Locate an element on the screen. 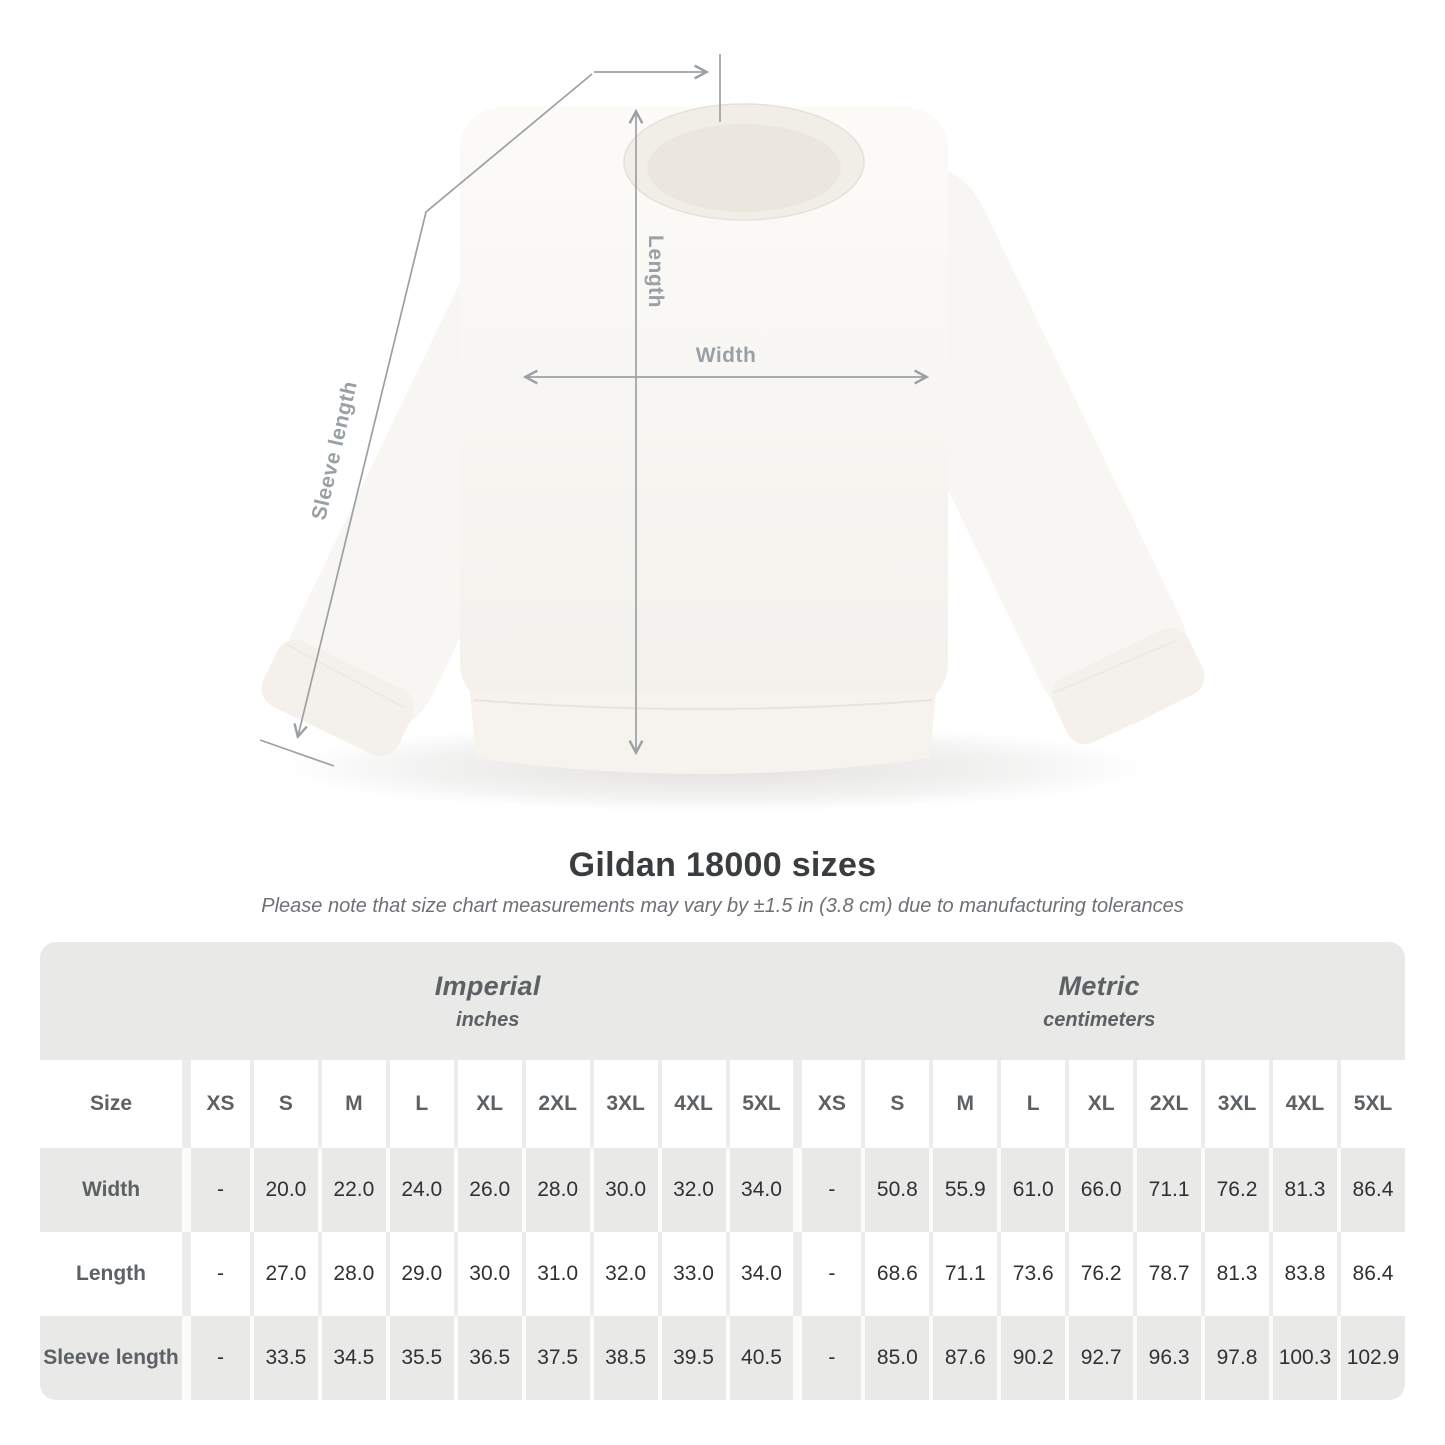  width-imperial-xs: - is located at coordinates (216, 1190).